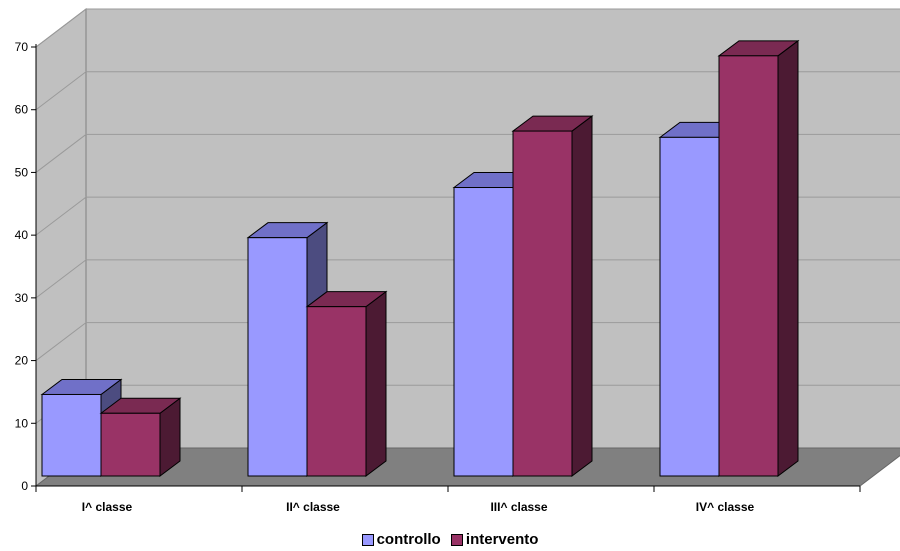 Image resolution: width=900 pixels, height=551 pixels. Describe the element at coordinates (24, 486) in the screenshot. I see `y-tick-label: 0` at that location.